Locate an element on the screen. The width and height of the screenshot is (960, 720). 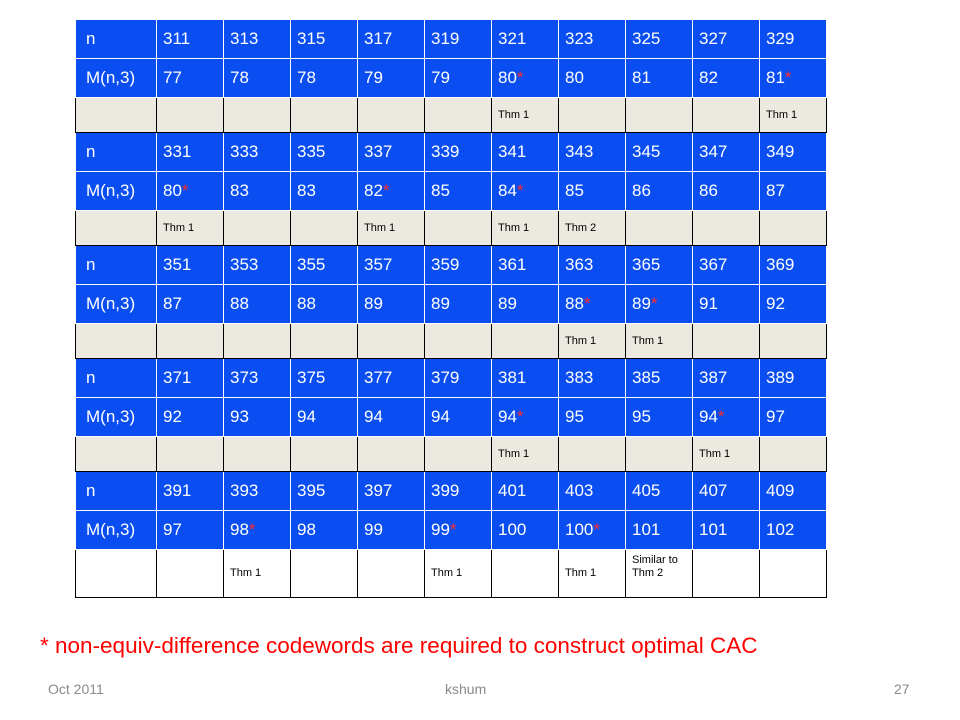
n-value-cell: 381 is located at coordinates (525, 378).